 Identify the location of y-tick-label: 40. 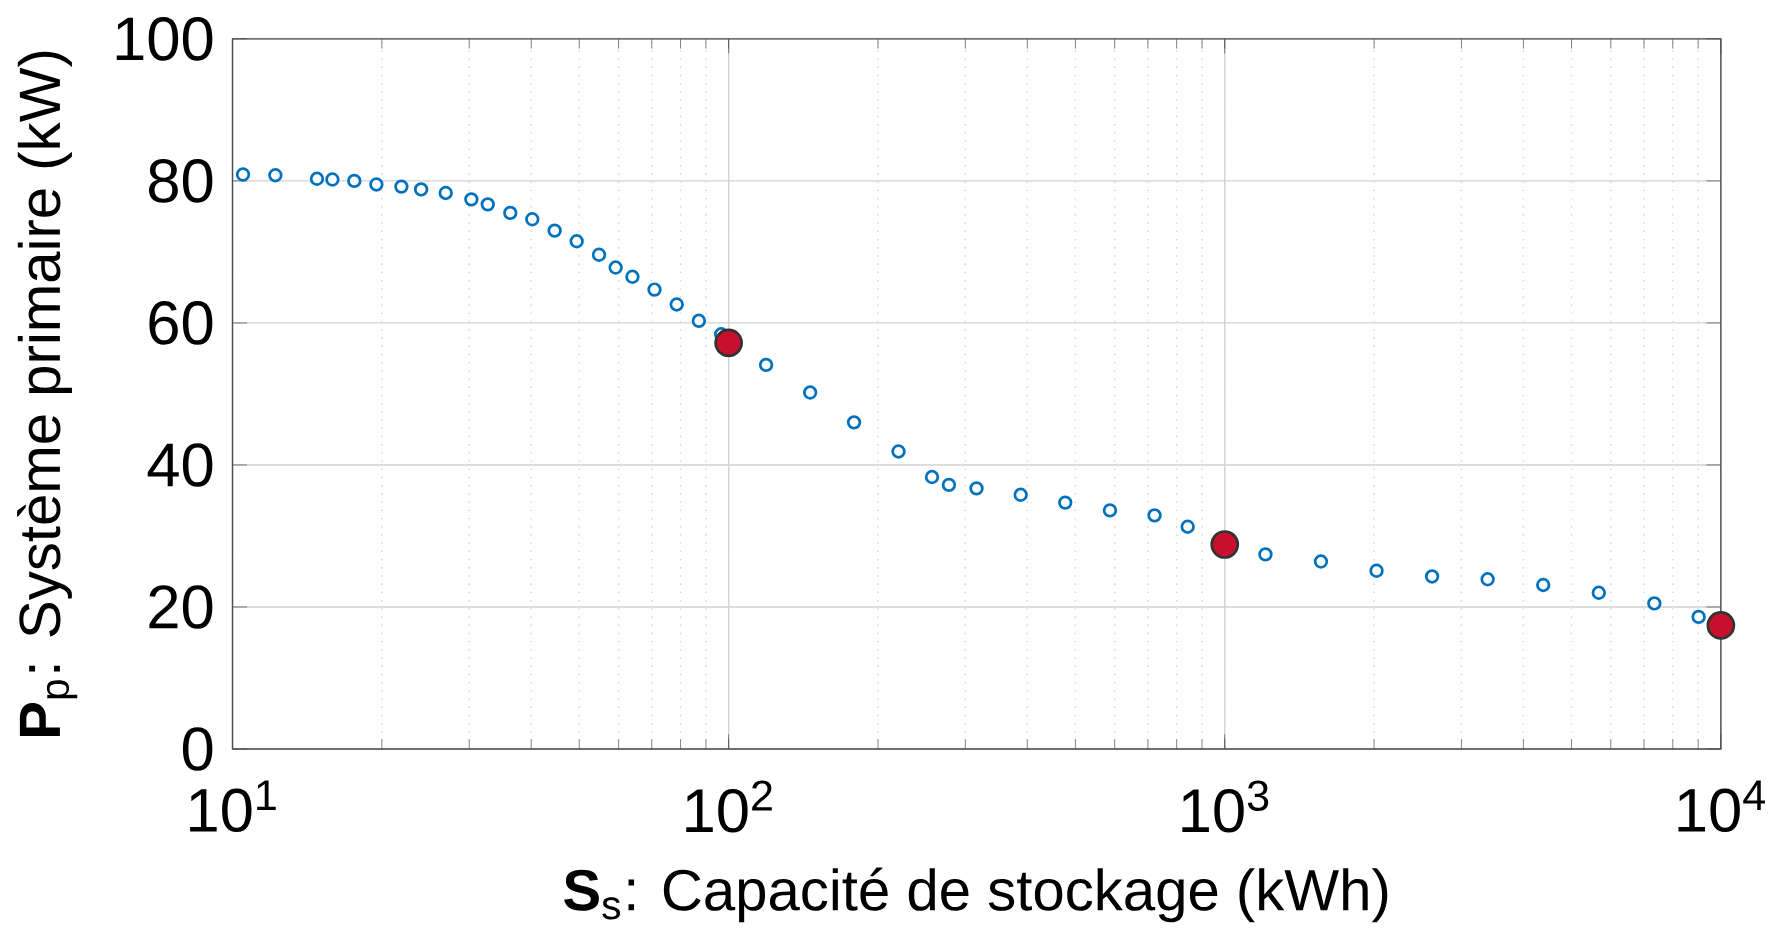
(180, 464).